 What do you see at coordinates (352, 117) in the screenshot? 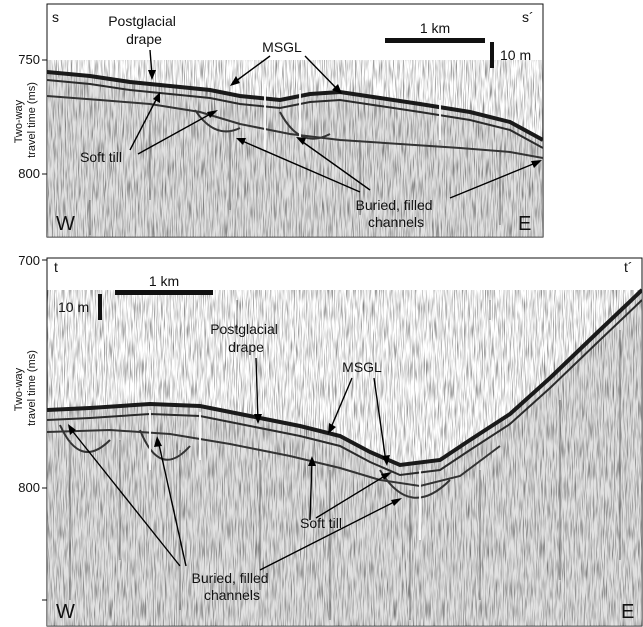
I see `top-vertical-streaks` at bounding box center [352, 117].